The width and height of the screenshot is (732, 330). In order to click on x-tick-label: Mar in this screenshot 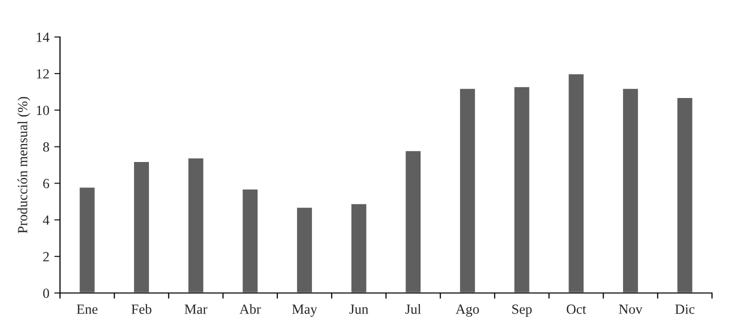, I will do `click(196, 309)`.